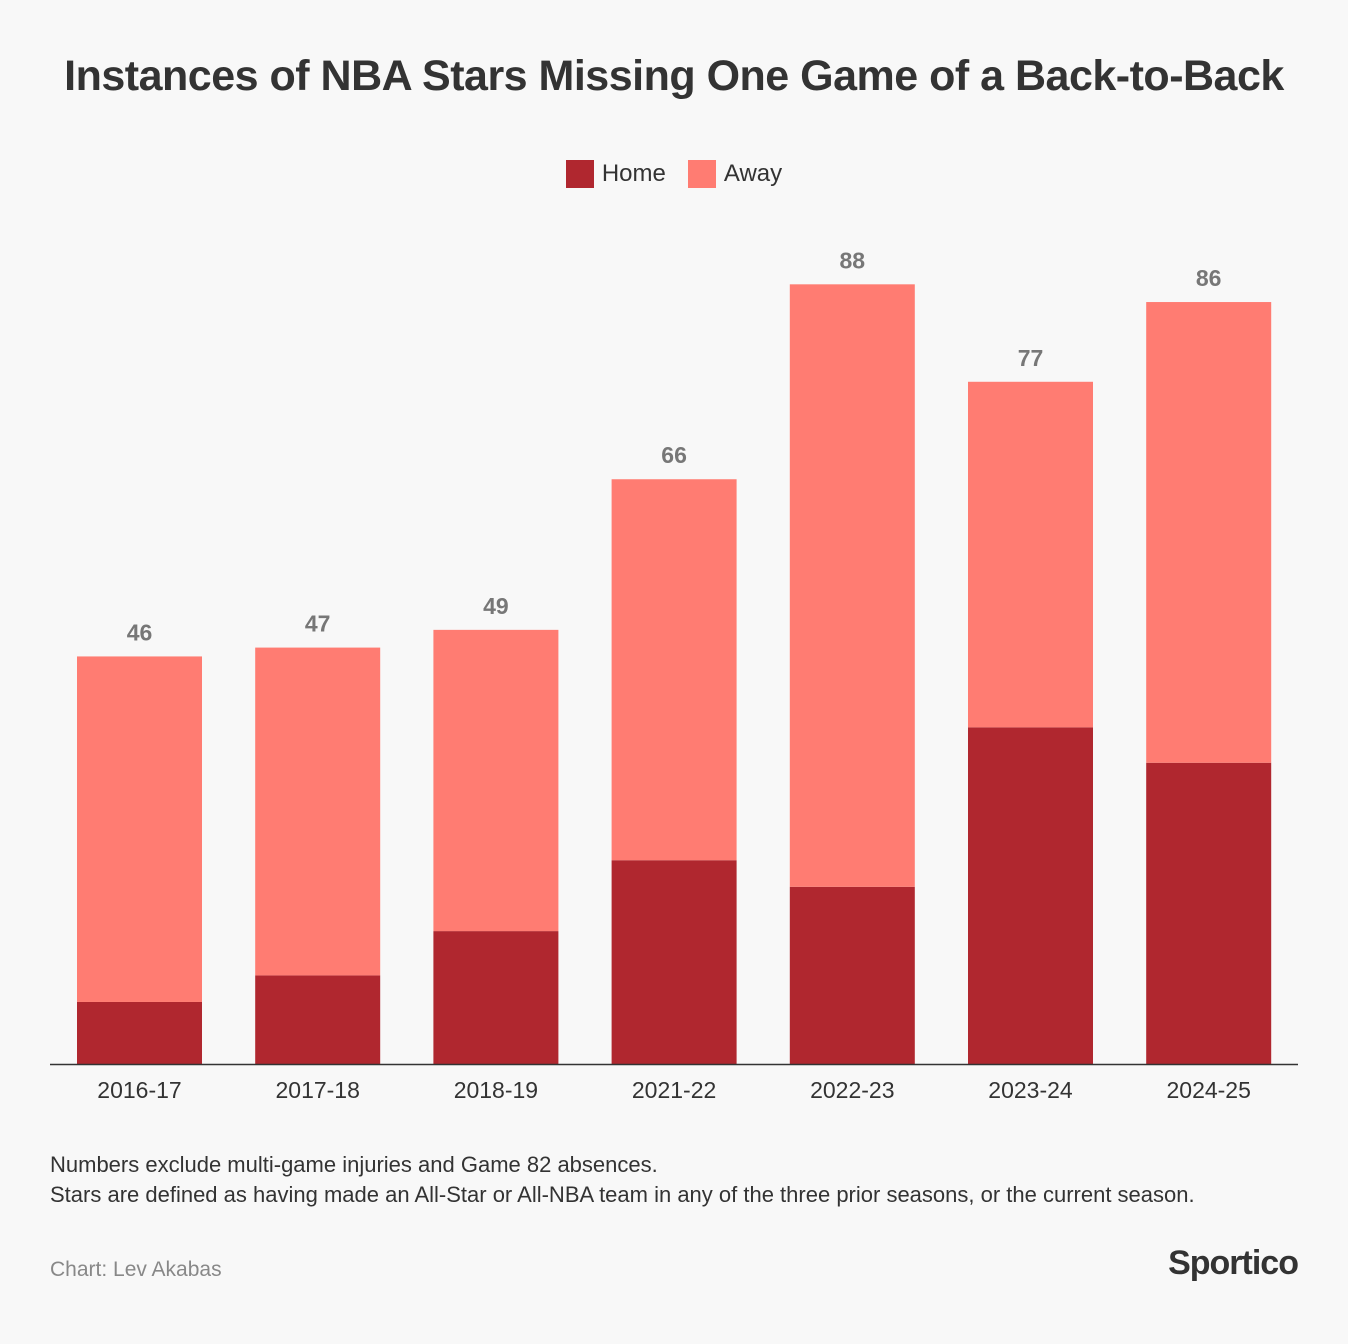 The width and height of the screenshot is (1348, 1344). What do you see at coordinates (136, 1269) in the screenshot?
I see `chart-credit: Chart: Lev Akabas` at bounding box center [136, 1269].